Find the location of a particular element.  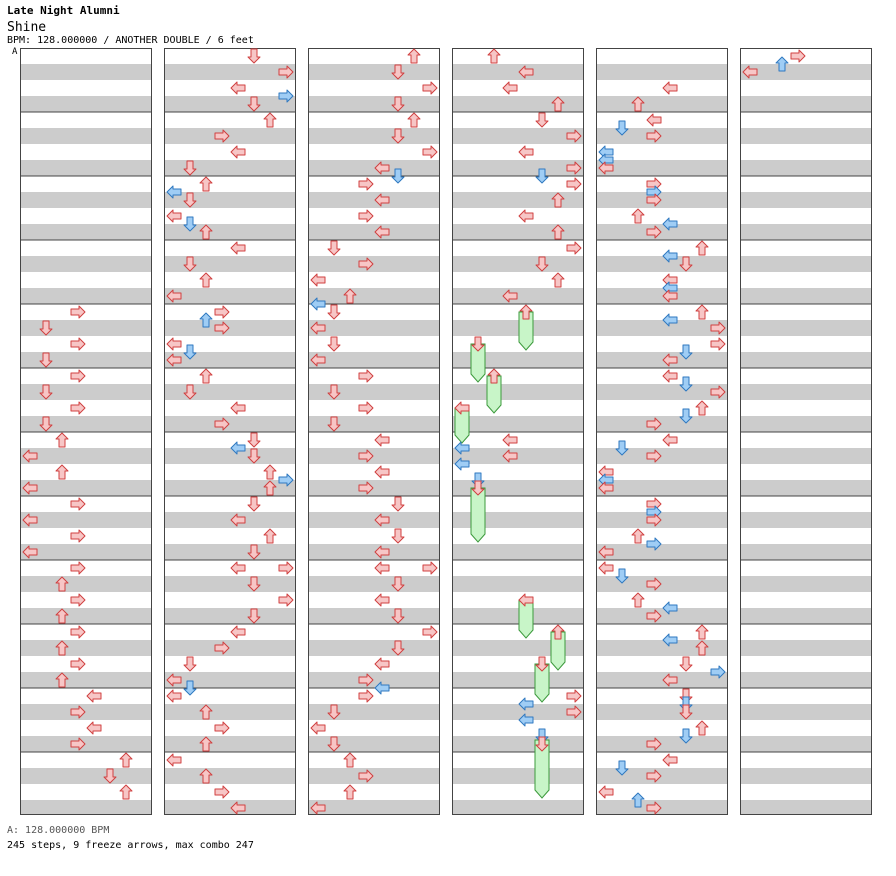

bpm-marker-label: A is located at coordinates (15, 52).